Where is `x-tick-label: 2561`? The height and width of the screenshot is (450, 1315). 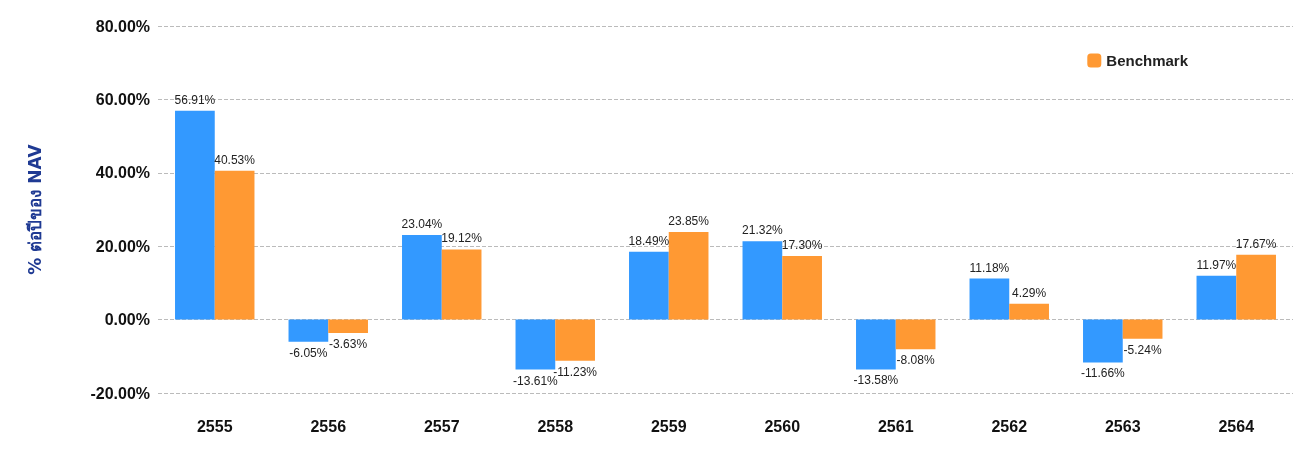 x-tick-label: 2561 is located at coordinates (895, 426).